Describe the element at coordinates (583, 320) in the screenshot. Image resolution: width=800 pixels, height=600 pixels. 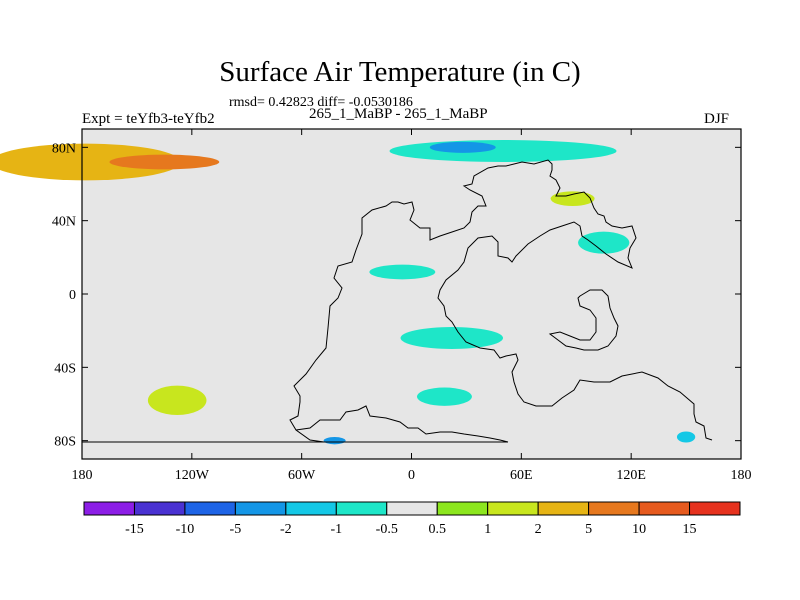
I see `coastline-eastern-island` at that location.